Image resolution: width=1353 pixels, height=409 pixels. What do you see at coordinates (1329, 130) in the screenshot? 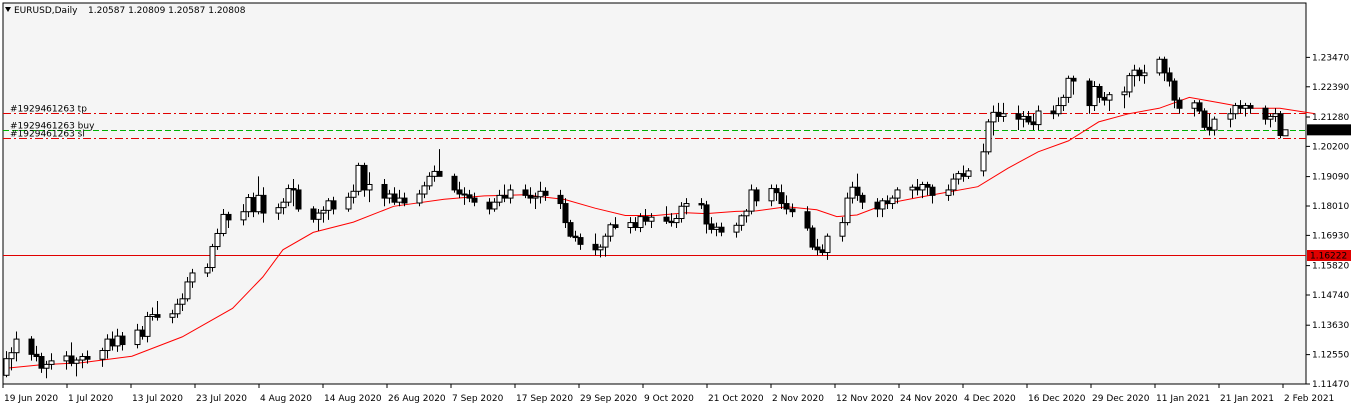
I see `price-marker: 1.20808` at bounding box center [1329, 130].